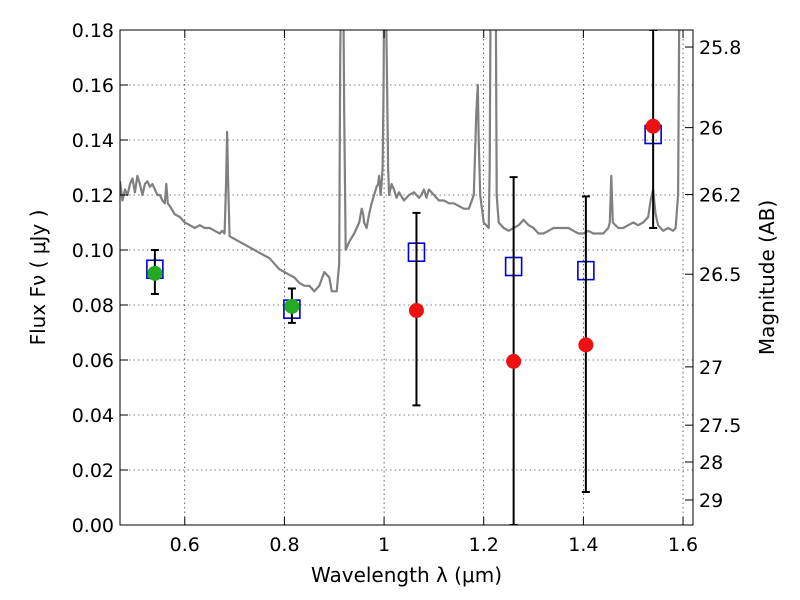 This screenshot has width=800, height=600. What do you see at coordinates (720, 195) in the screenshot?
I see `y2-tick-label: 26.2` at bounding box center [720, 195].